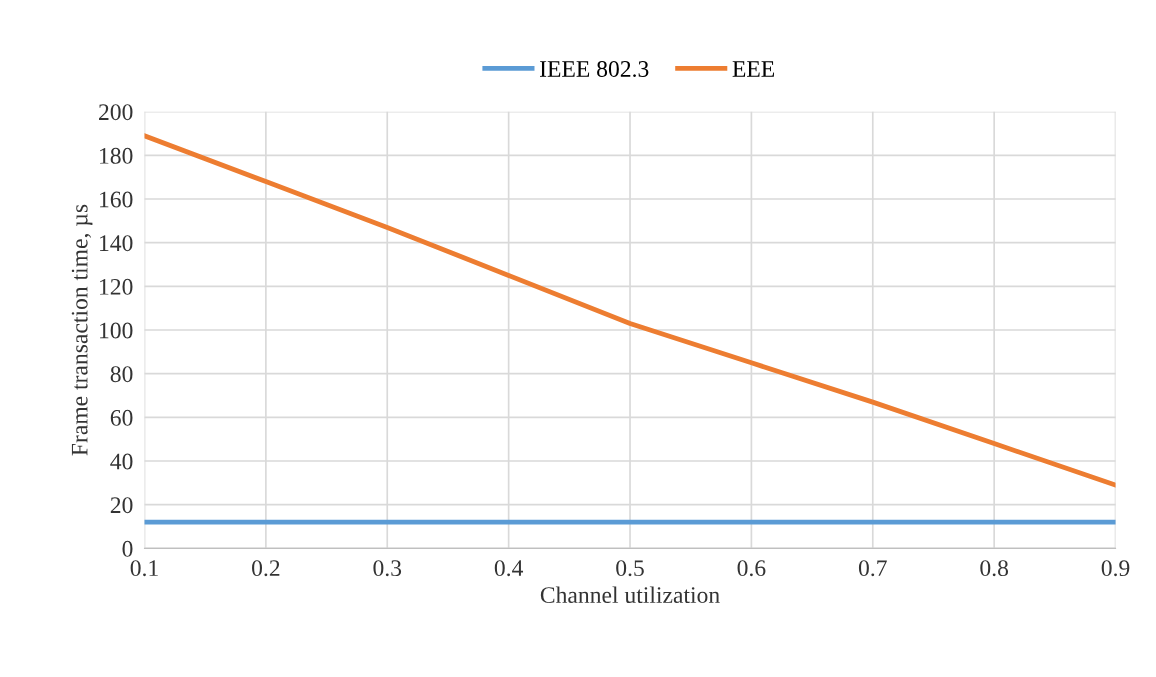  I want to click on x-tick-label: 0.9, so click(1115, 568).